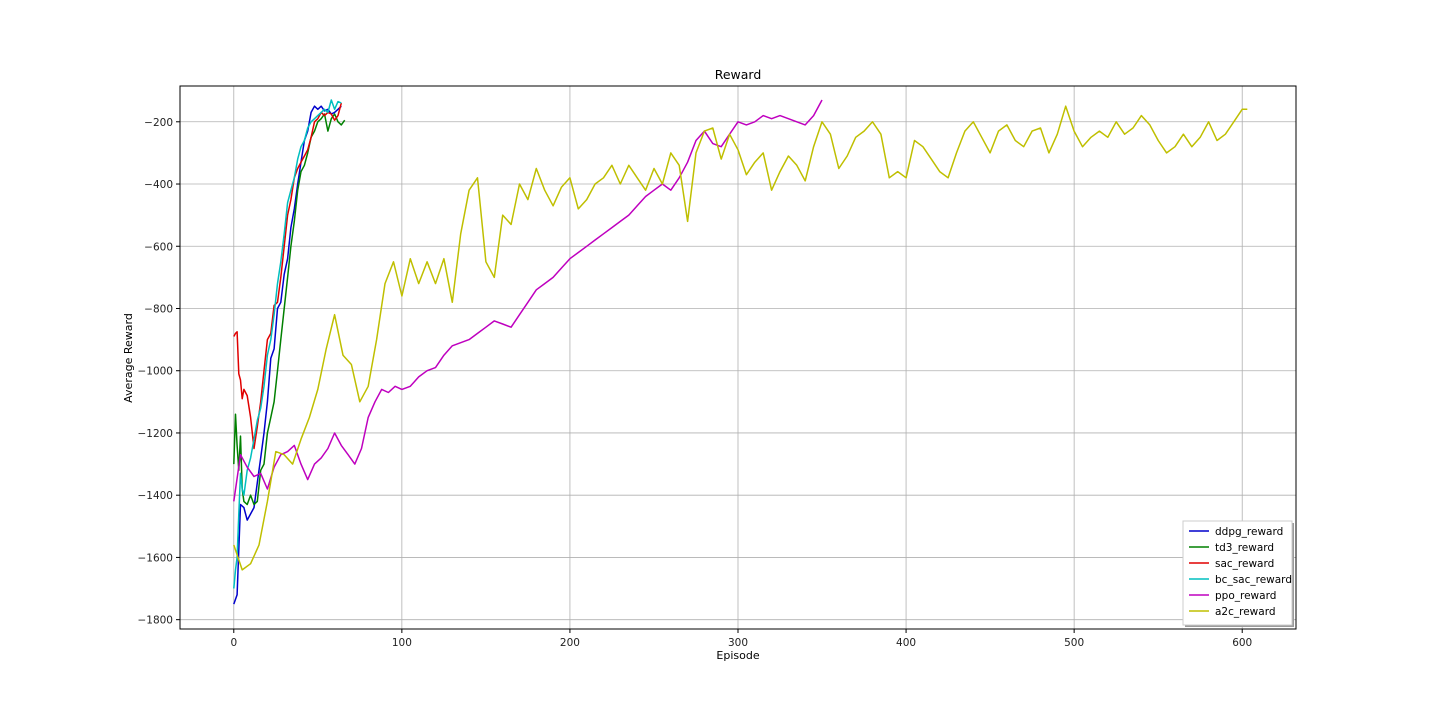  I want to click on y-tick-label: −800, so click(158, 309).